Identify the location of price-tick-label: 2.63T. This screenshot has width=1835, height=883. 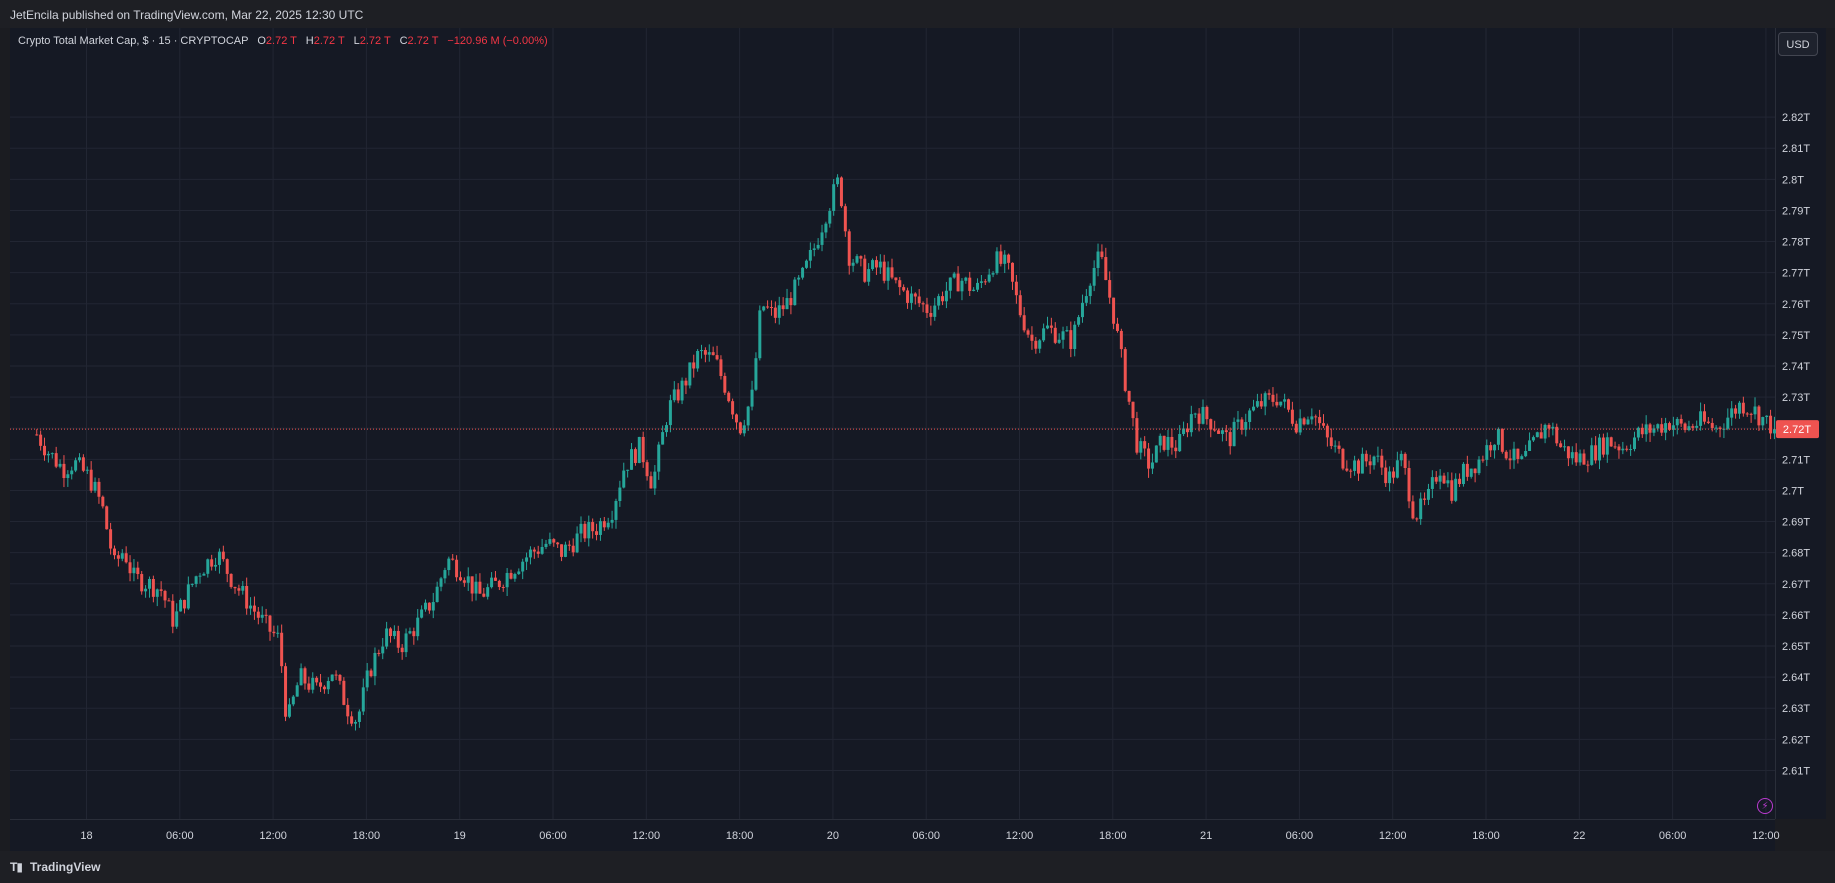
(1796, 709).